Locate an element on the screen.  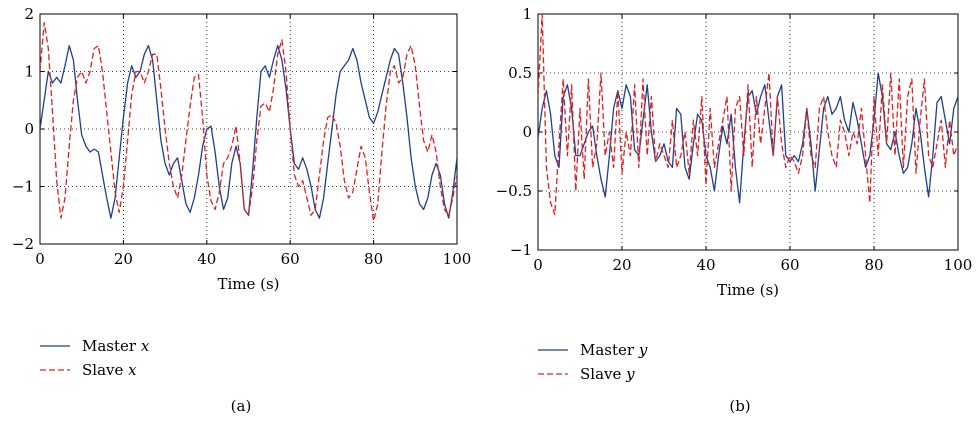
subfigure-caption: (b) is located at coordinates (739, 406).